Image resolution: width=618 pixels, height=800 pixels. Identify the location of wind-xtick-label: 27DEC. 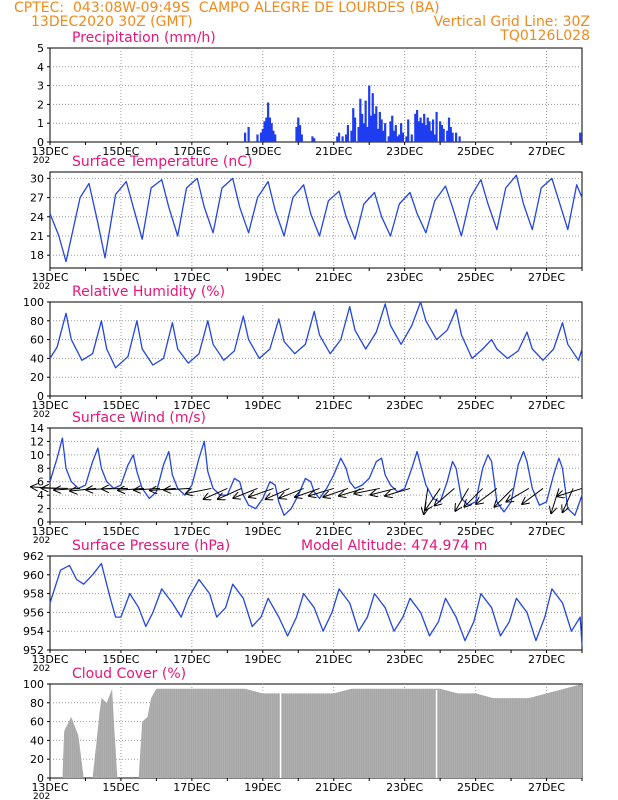
(546, 531).